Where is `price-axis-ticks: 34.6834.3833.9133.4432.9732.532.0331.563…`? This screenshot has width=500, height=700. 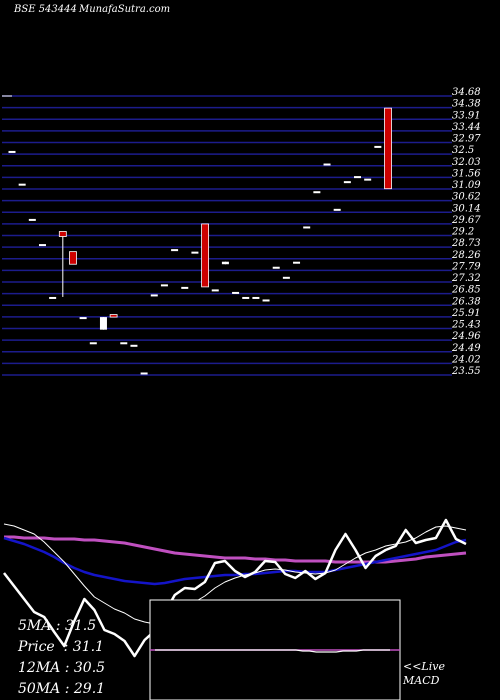 price-axis-ticks: 34.6834.3833.9133.4432.9732.532.0331.563… is located at coordinates (466, 232).